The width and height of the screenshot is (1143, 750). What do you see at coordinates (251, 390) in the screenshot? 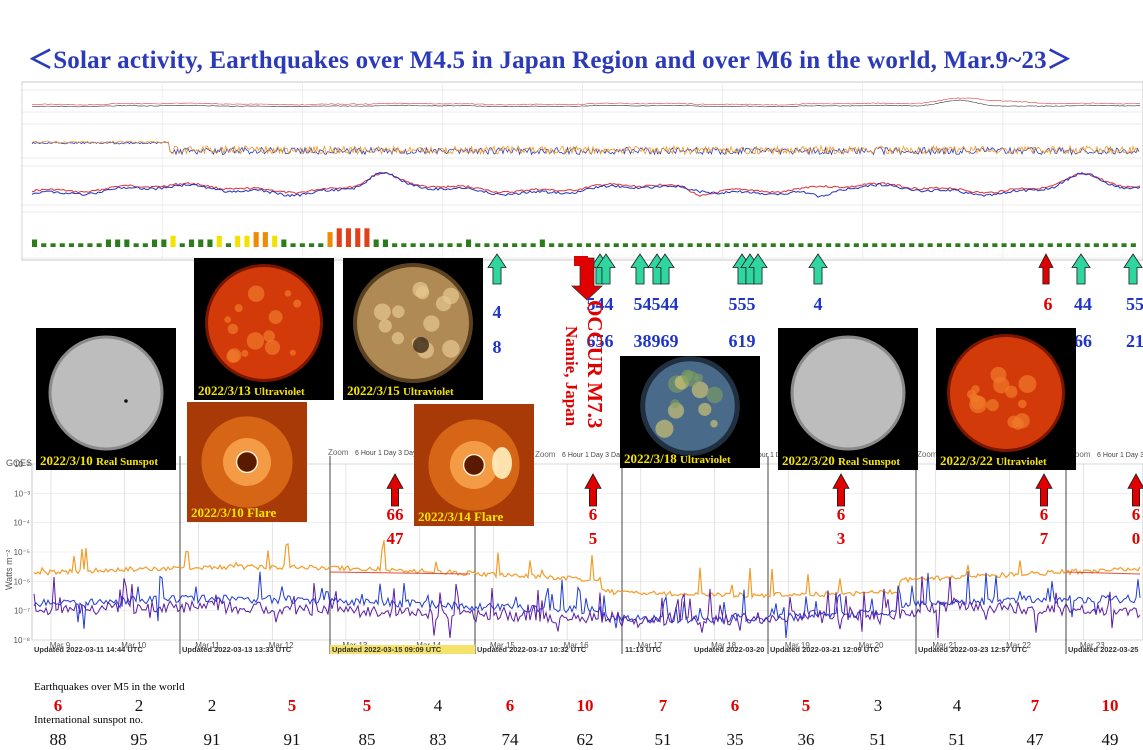
I see `solar-image-caption: 2022/3/13 Ultraviolet` at bounding box center [251, 390].